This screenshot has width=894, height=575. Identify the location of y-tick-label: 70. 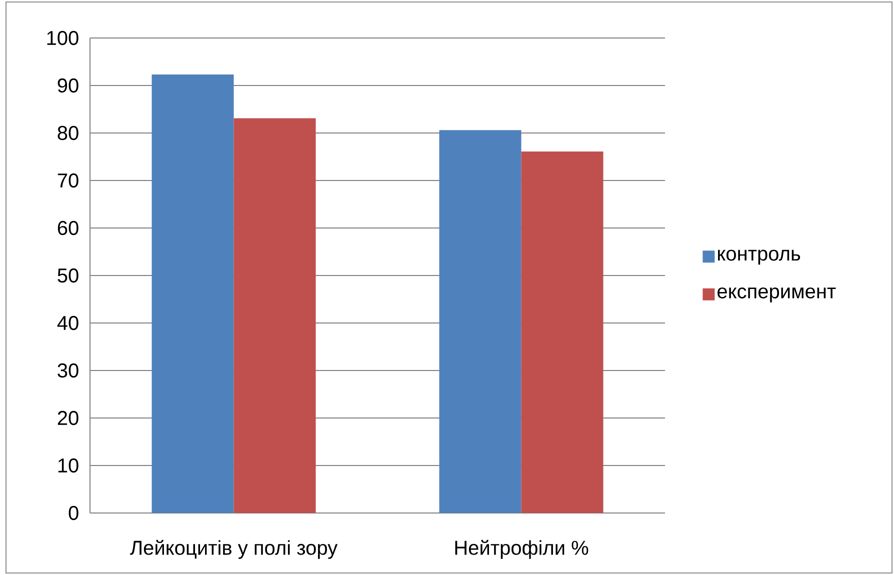
(68, 180).